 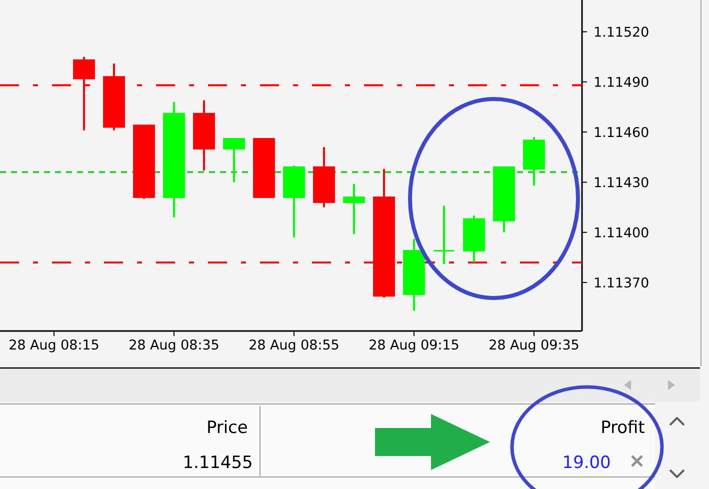 I want to click on y-tick-label: 1.11490, so click(x=621, y=81).